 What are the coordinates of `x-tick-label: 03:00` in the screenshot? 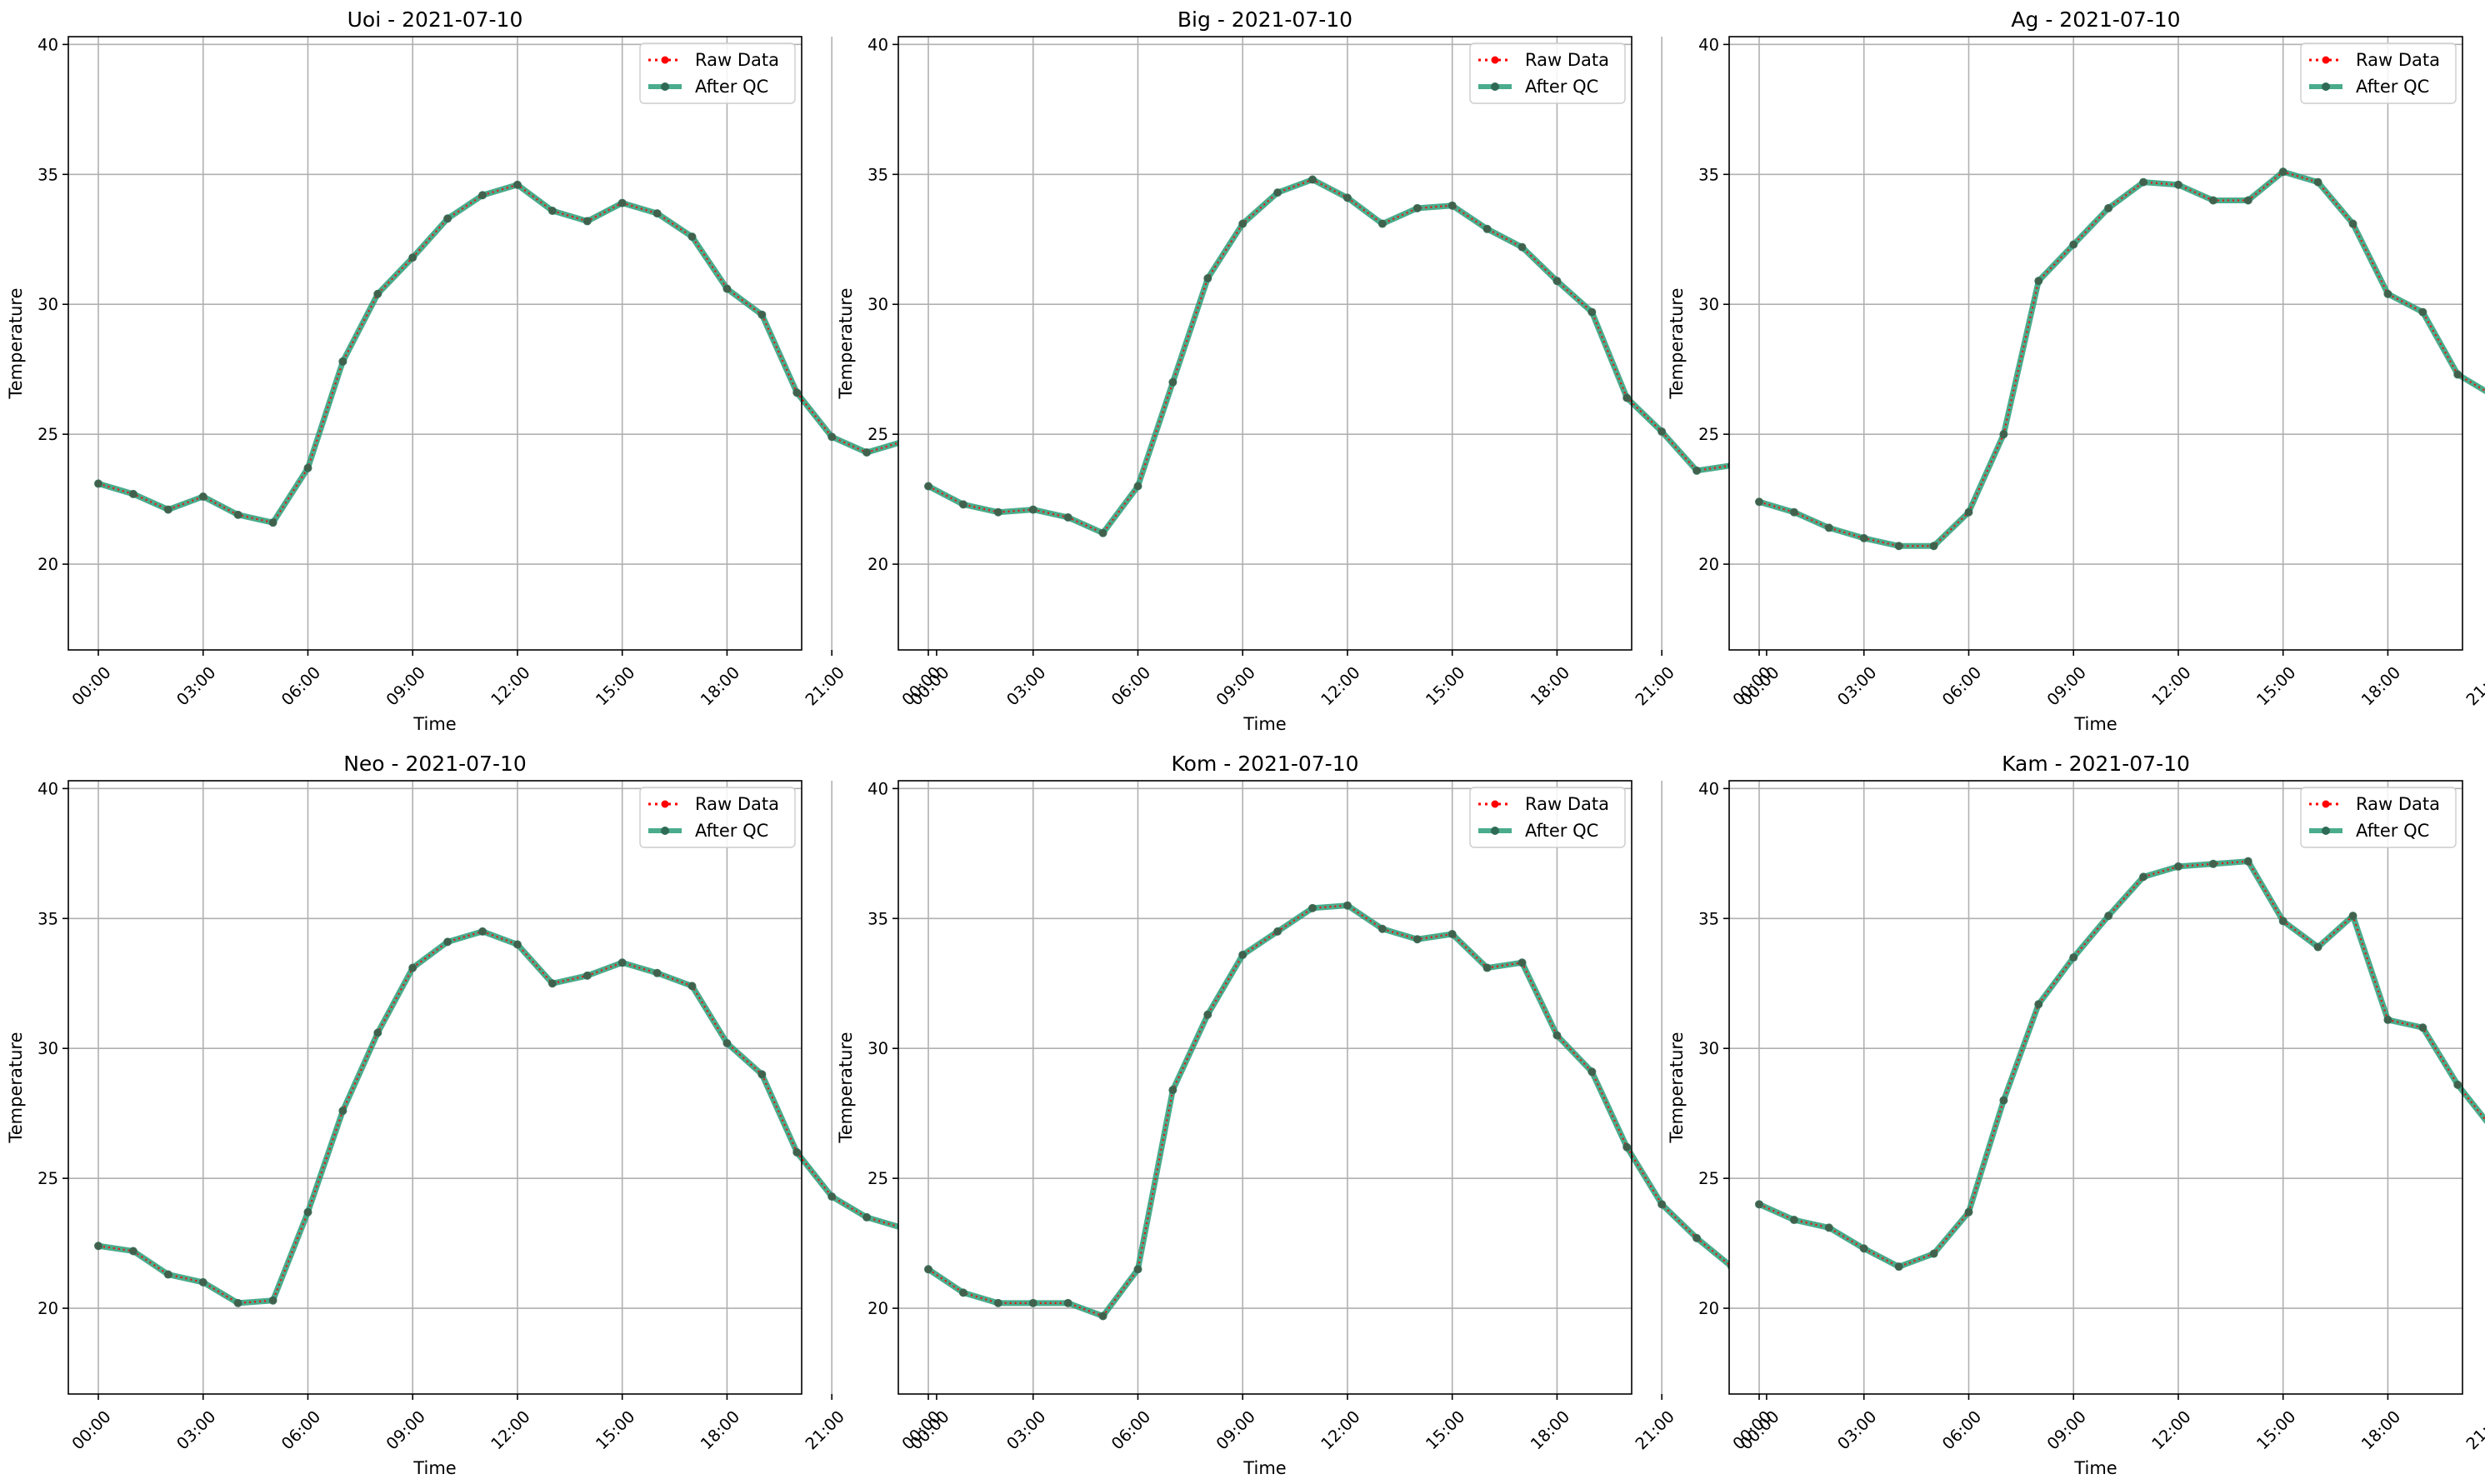 It's located at (195, 1430).